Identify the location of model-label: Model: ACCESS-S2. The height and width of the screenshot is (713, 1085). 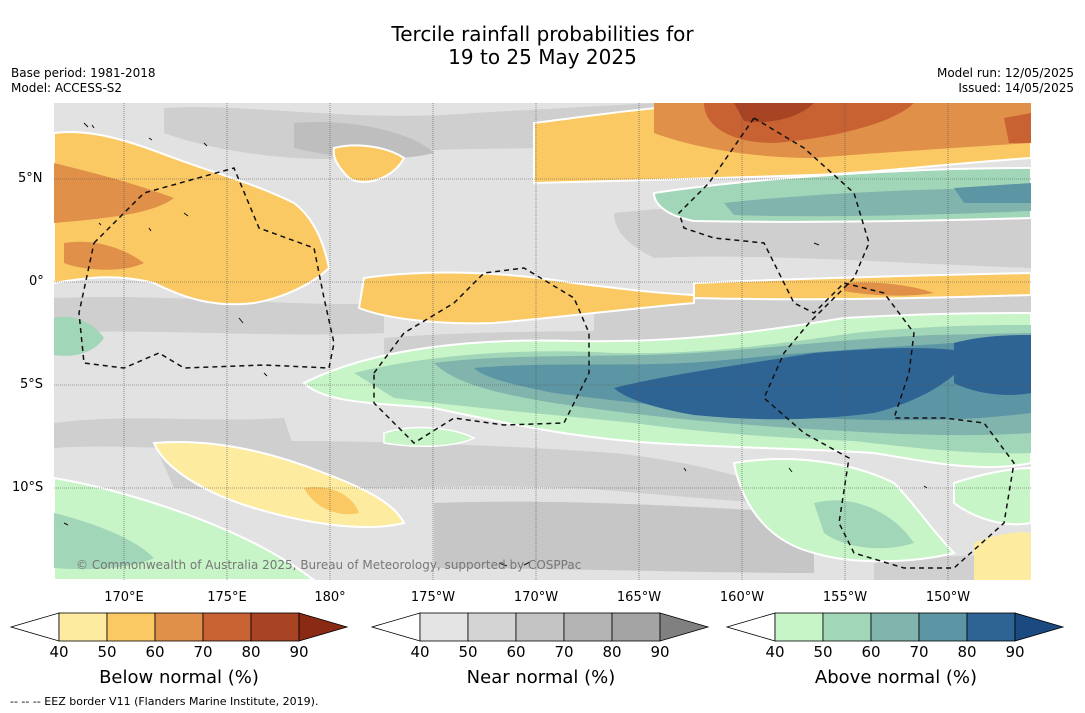
(67, 88).